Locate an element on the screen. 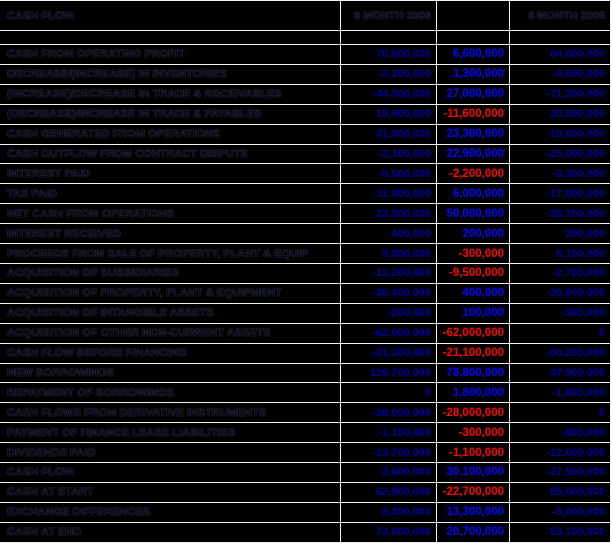  value-2006: 70,600,000 is located at coordinates (389, 55).